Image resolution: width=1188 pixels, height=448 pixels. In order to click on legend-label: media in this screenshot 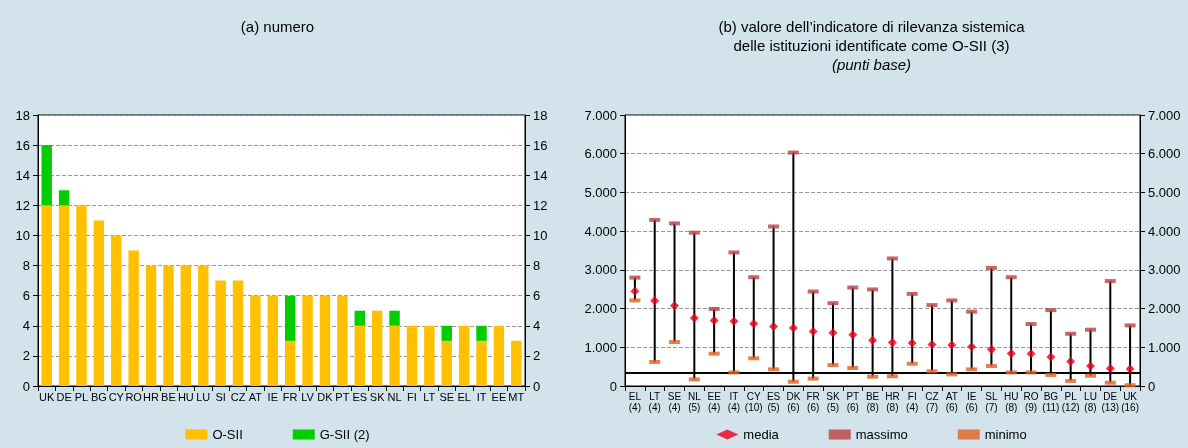, I will do `click(761, 434)`.